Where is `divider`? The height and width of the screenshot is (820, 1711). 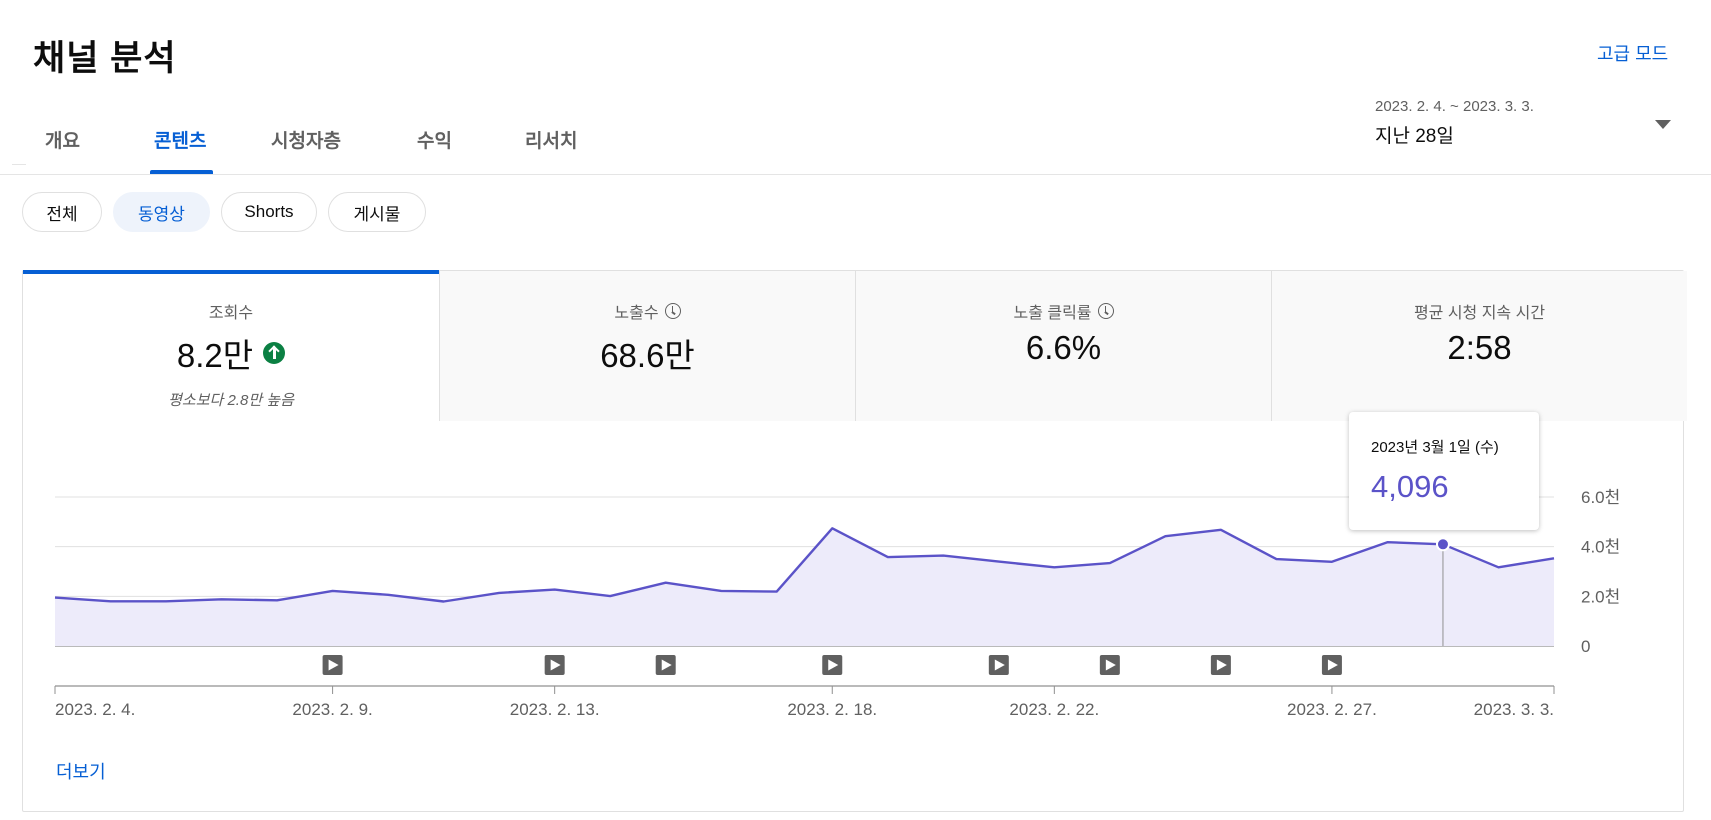 divider is located at coordinates (19, 164).